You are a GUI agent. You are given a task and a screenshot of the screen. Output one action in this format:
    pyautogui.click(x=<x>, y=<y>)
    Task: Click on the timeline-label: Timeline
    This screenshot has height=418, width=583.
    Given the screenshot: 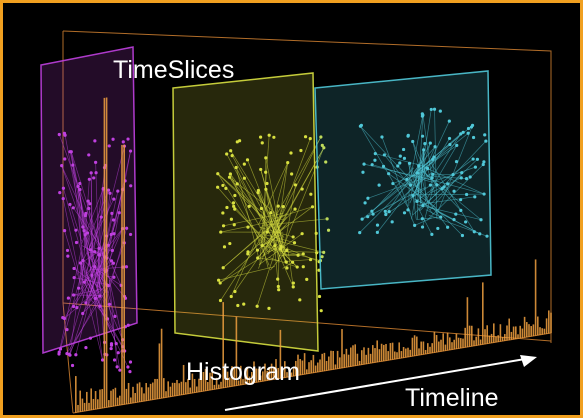 What is the action you would take?
    pyautogui.click(x=452, y=398)
    